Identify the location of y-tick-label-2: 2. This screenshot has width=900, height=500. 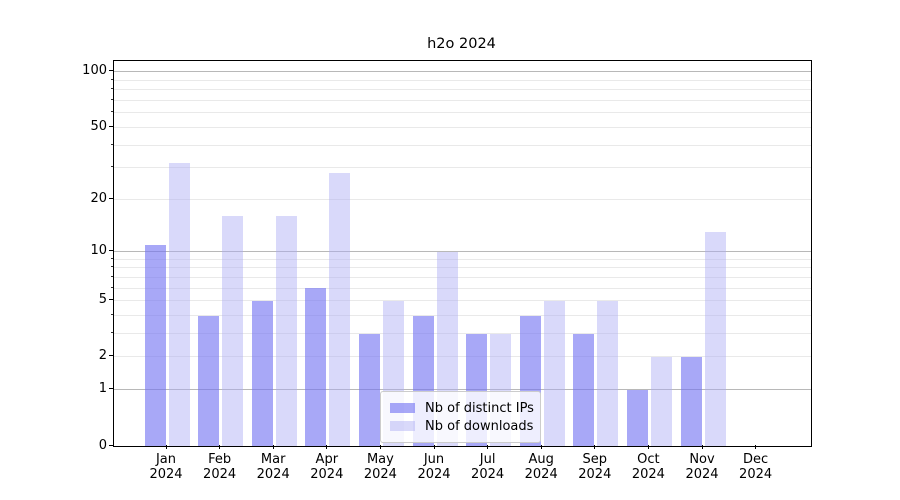
(102, 356).